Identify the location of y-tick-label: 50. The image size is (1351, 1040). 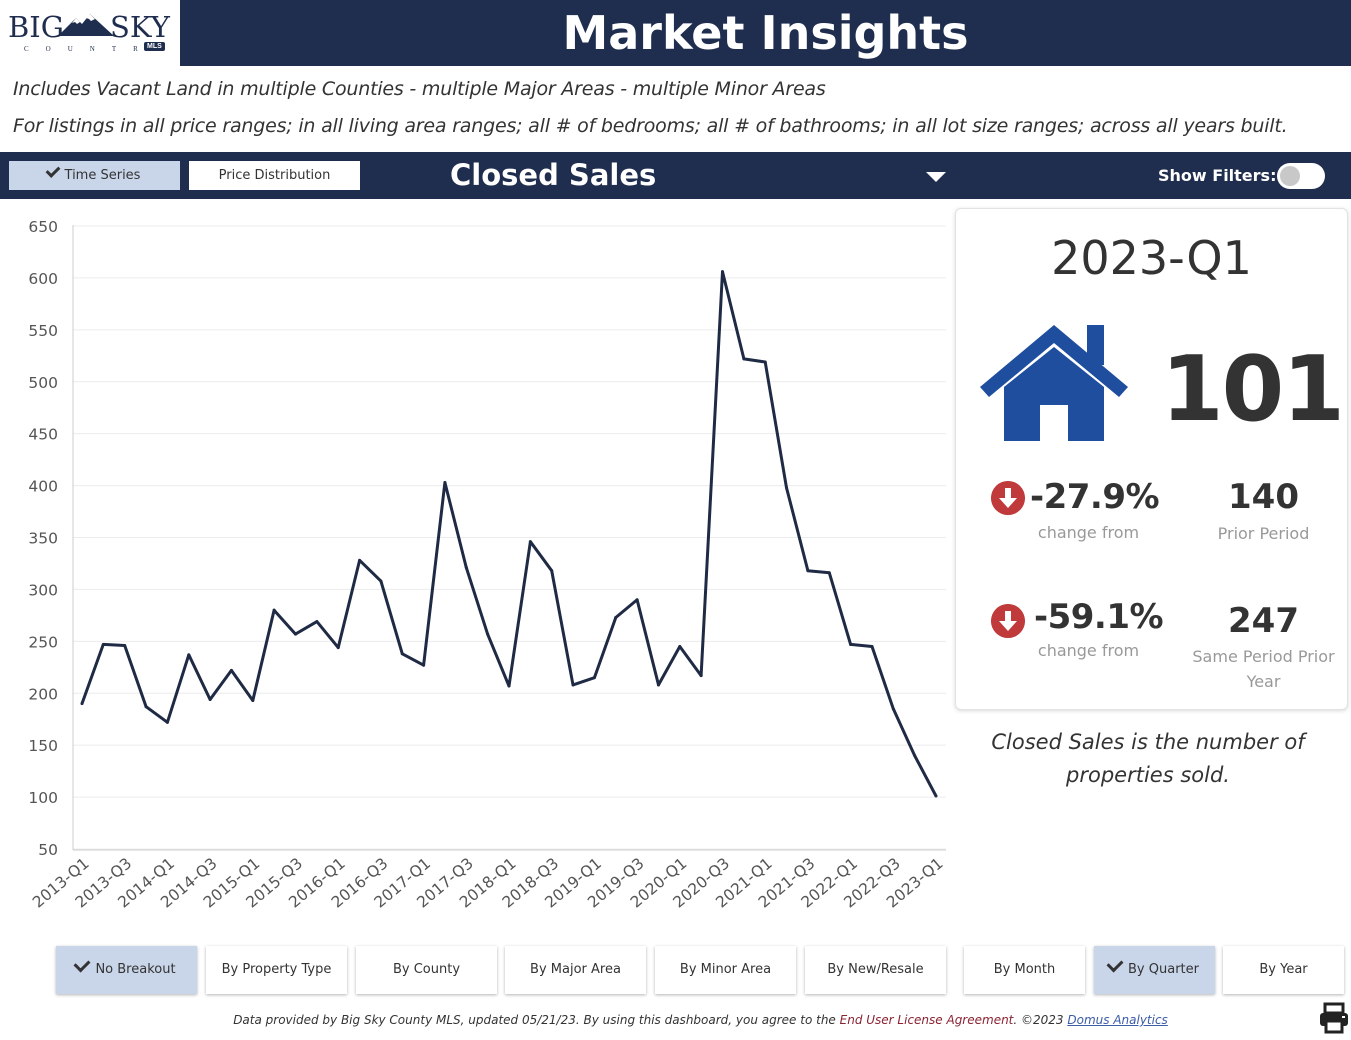
(48, 850).